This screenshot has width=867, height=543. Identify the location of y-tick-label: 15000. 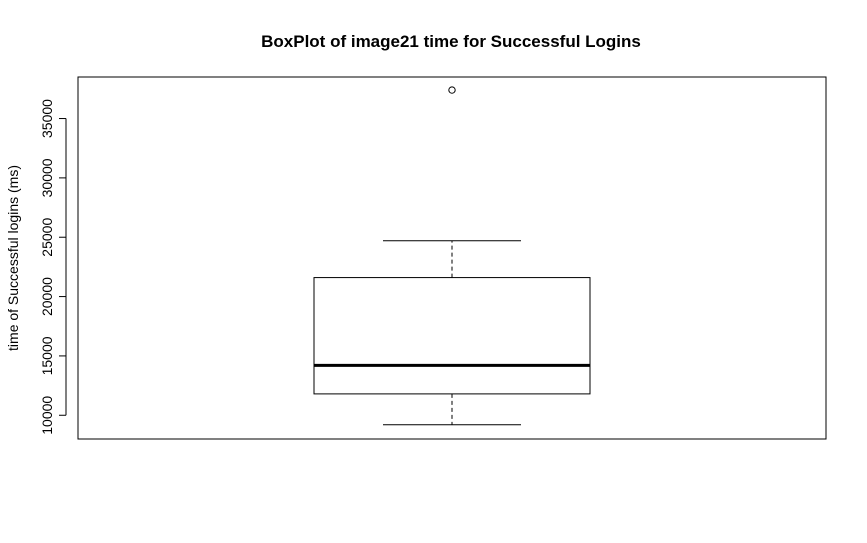
(47, 355).